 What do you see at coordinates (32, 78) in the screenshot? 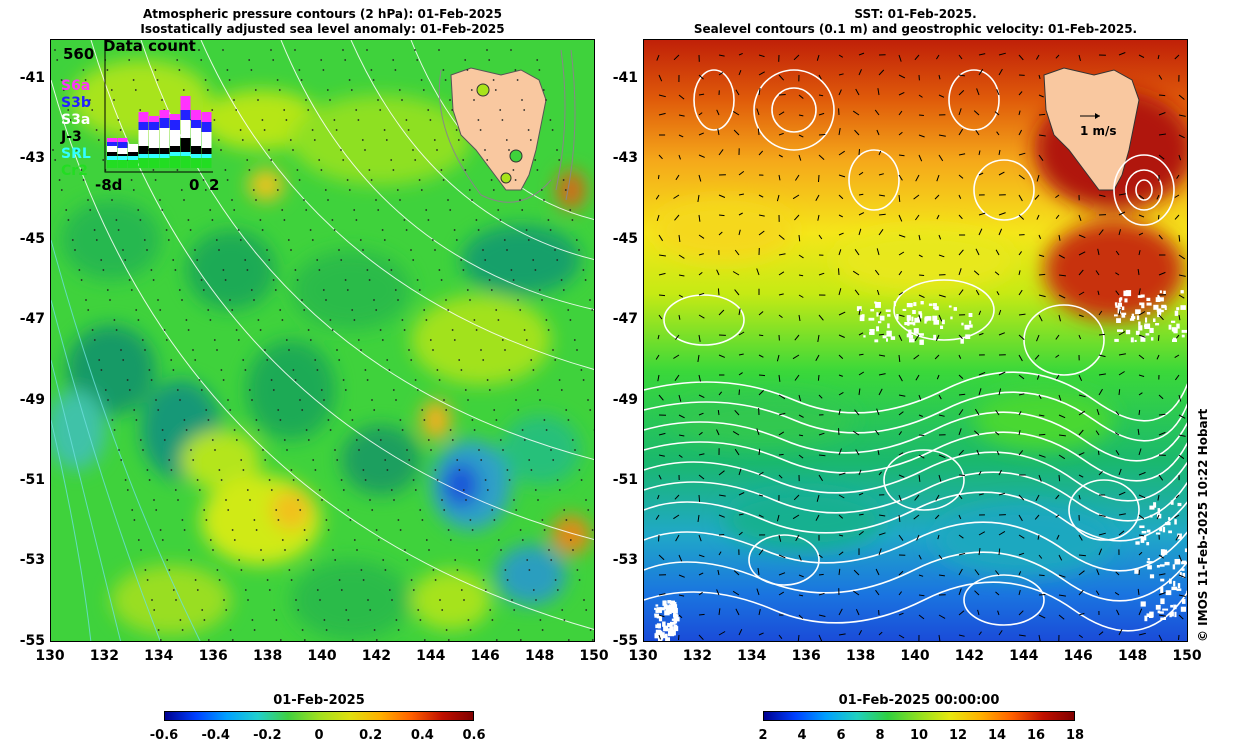
I see `y-tick-label: -41` at bounding box center [32, 78].